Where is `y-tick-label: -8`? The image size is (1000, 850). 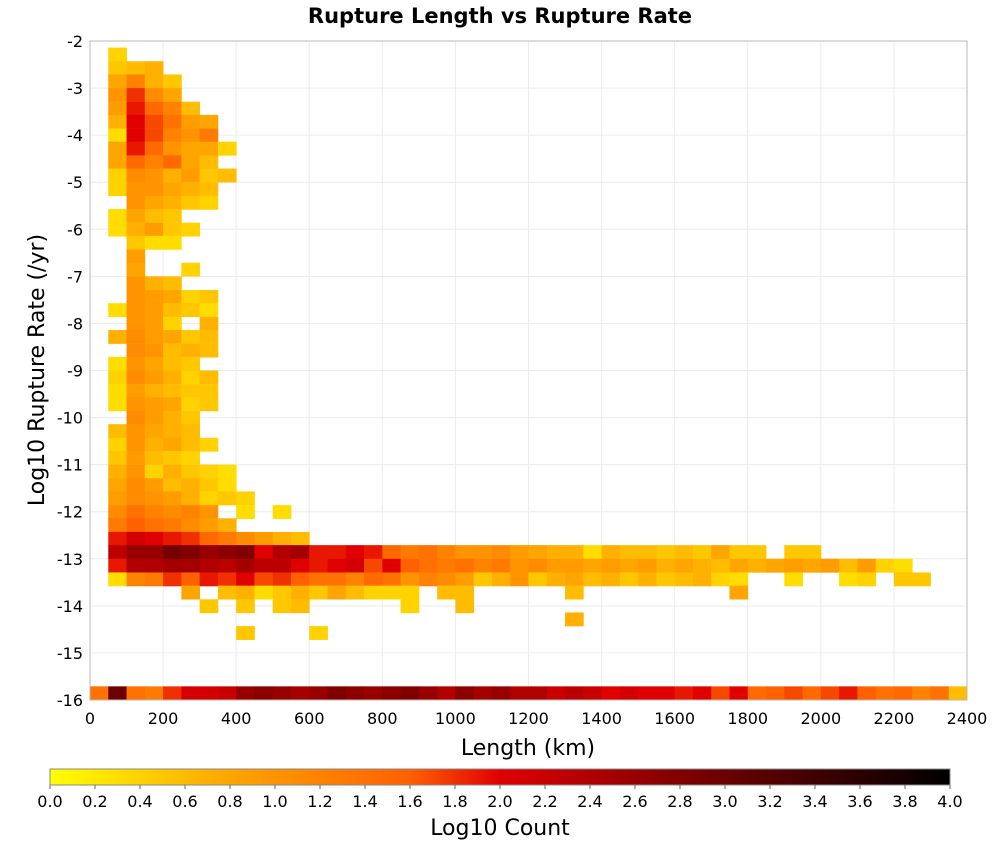
y-tick-label: -8 is located at coordinates (75, 323).